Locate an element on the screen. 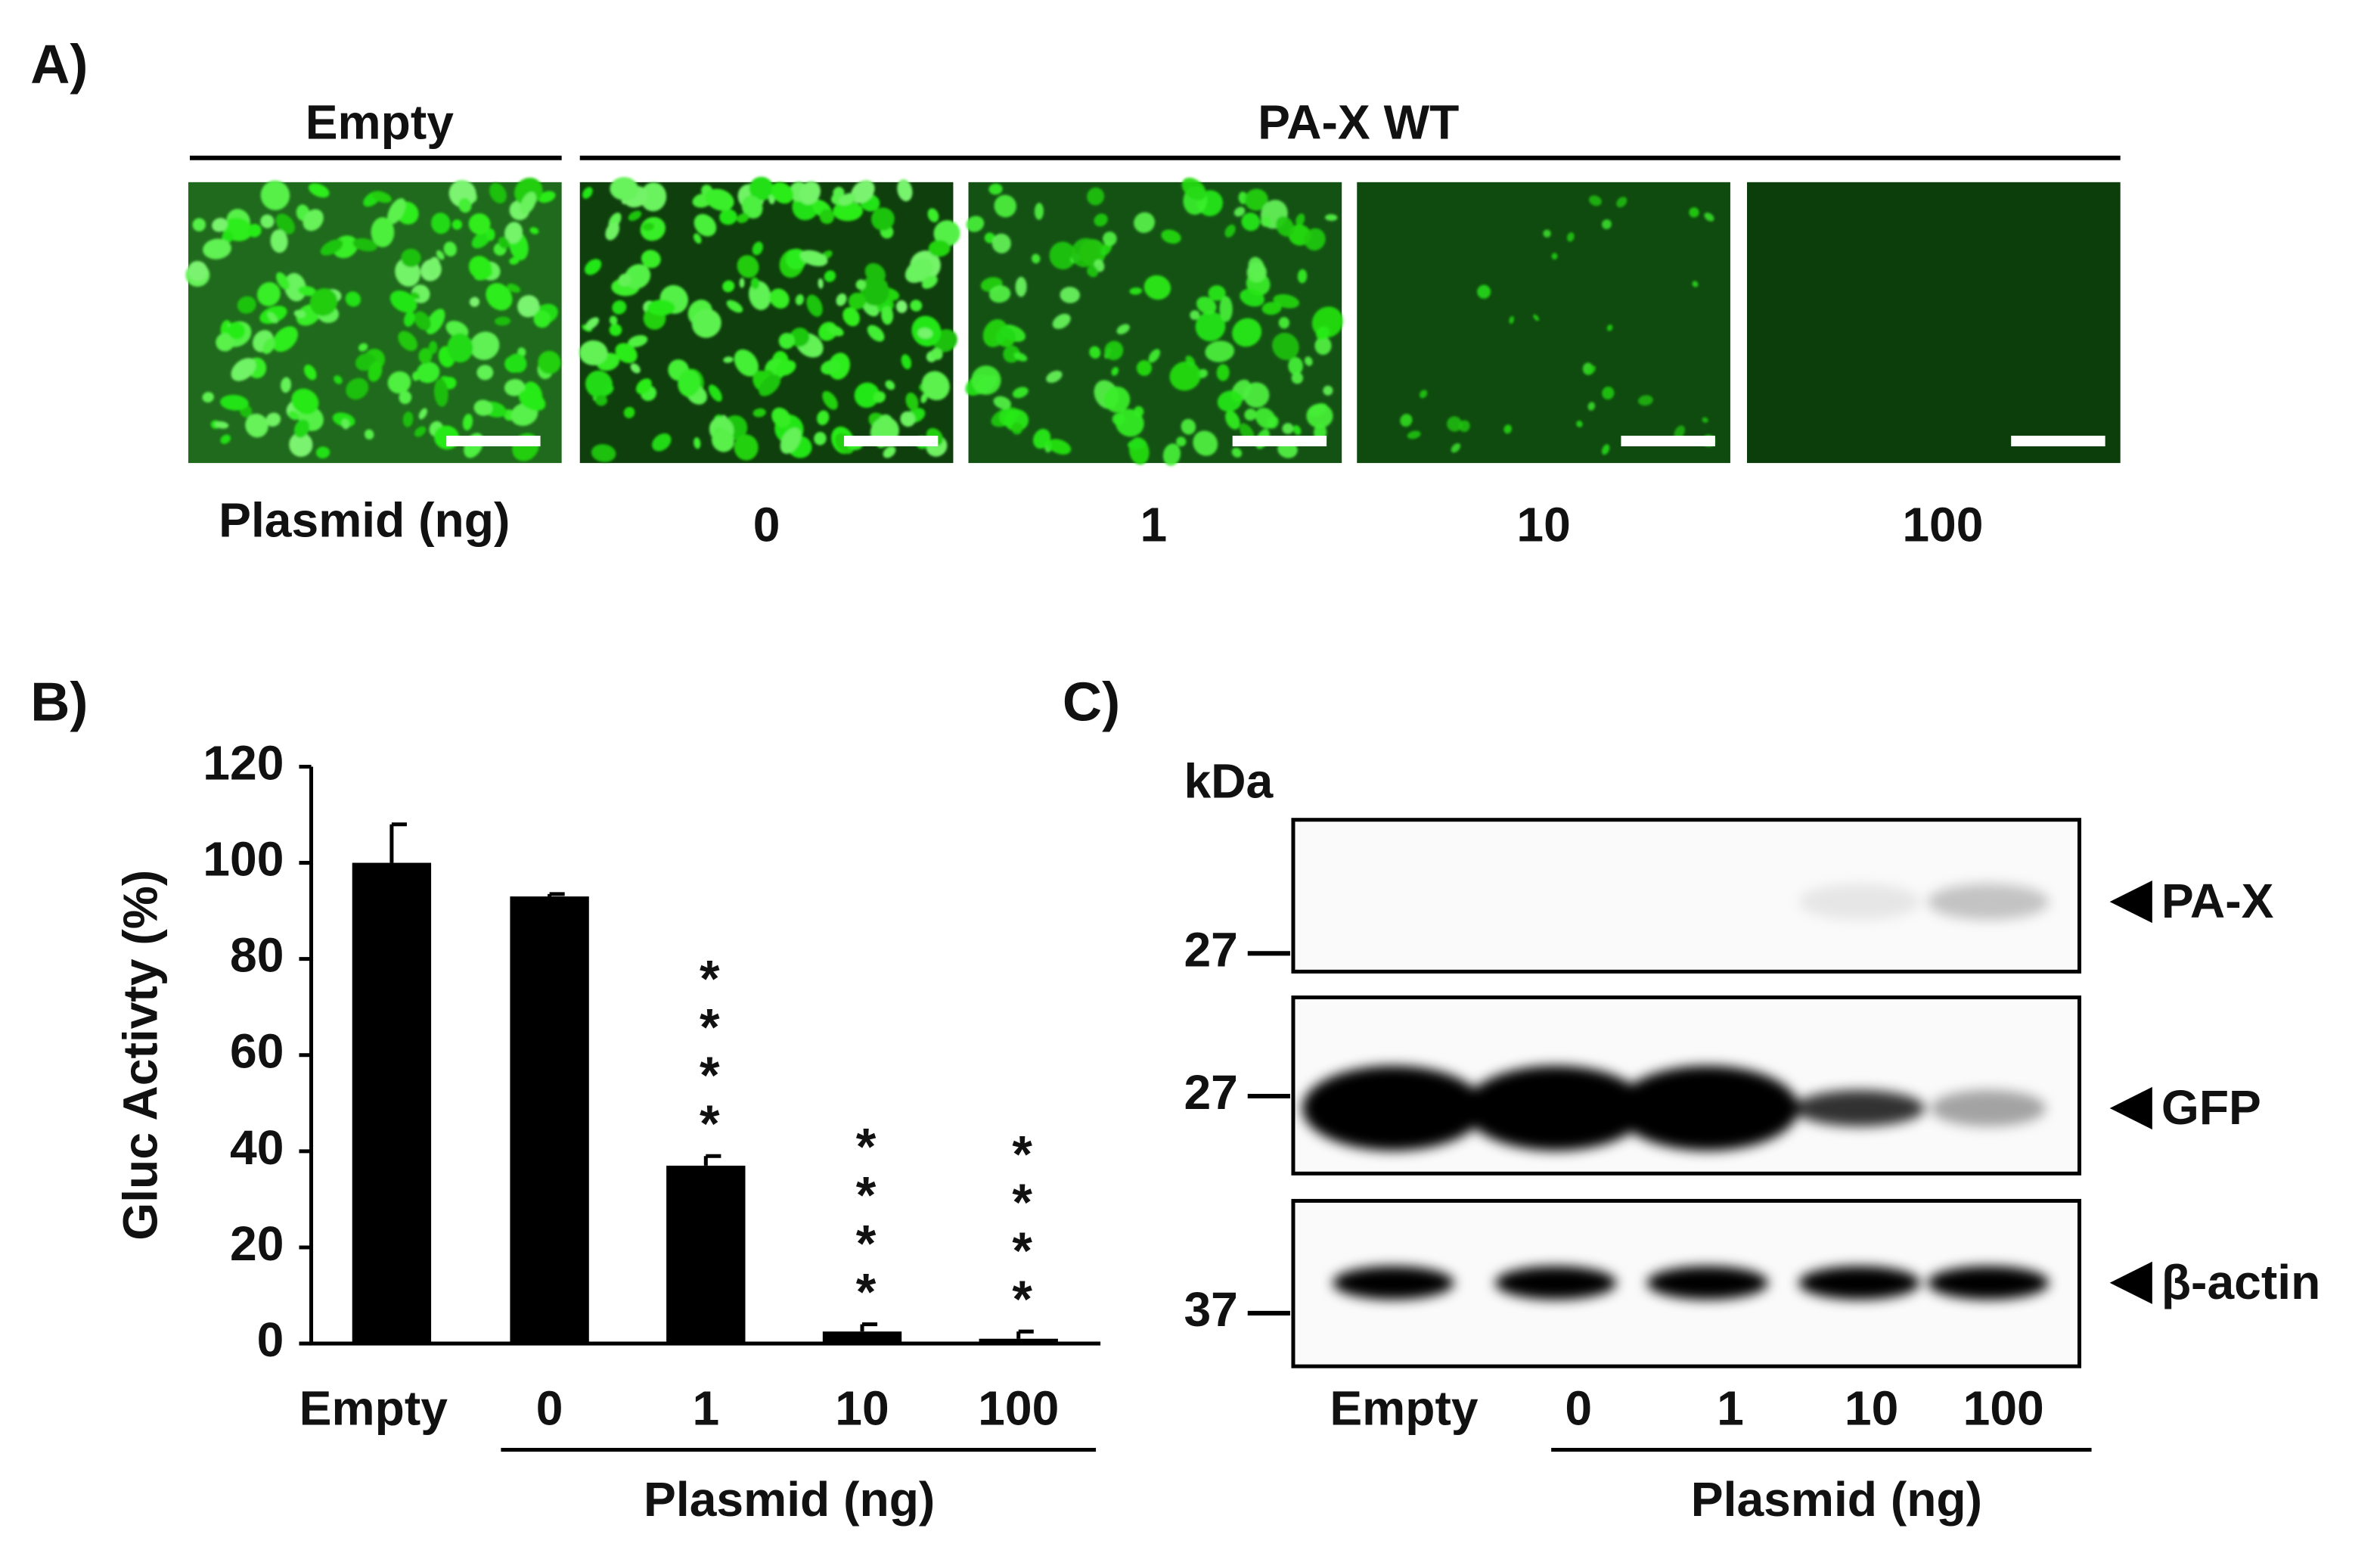 The width and height of the screenshot is (2380, 1550). panel-label: B) is located at coordinates (59, 702).